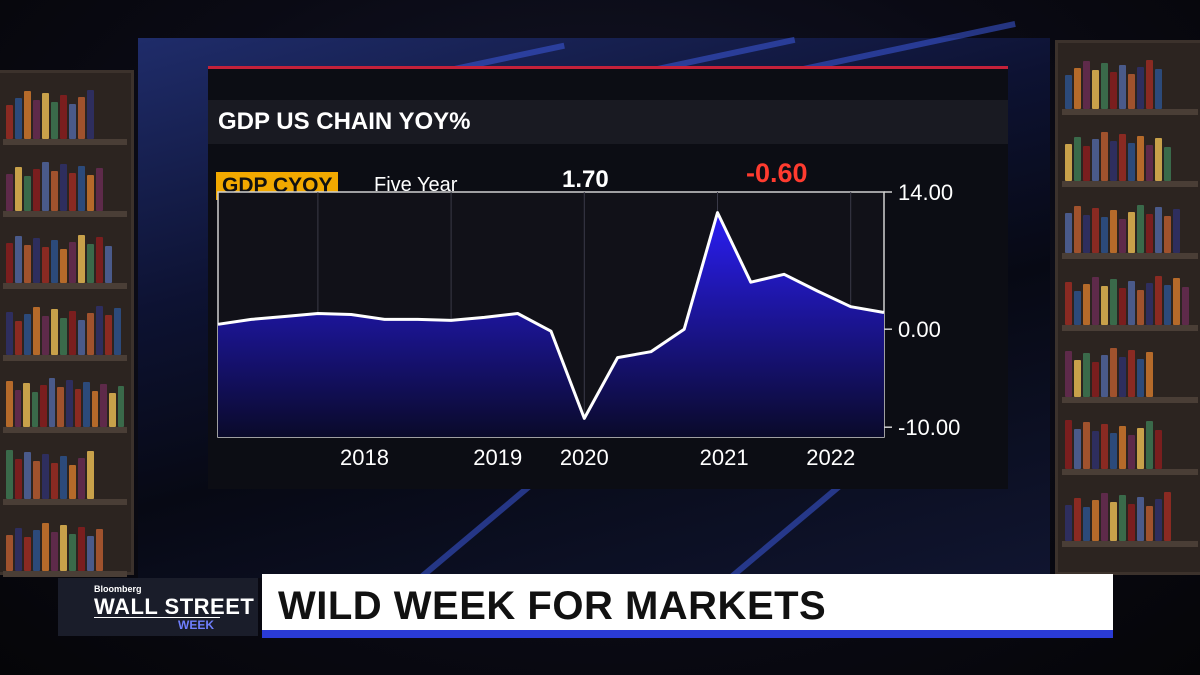 This screenshot has height=675, width=1200. Describe the element at coordinates (724, 457) in the screenshot. I see `x-tick-label: 2021` at that location.